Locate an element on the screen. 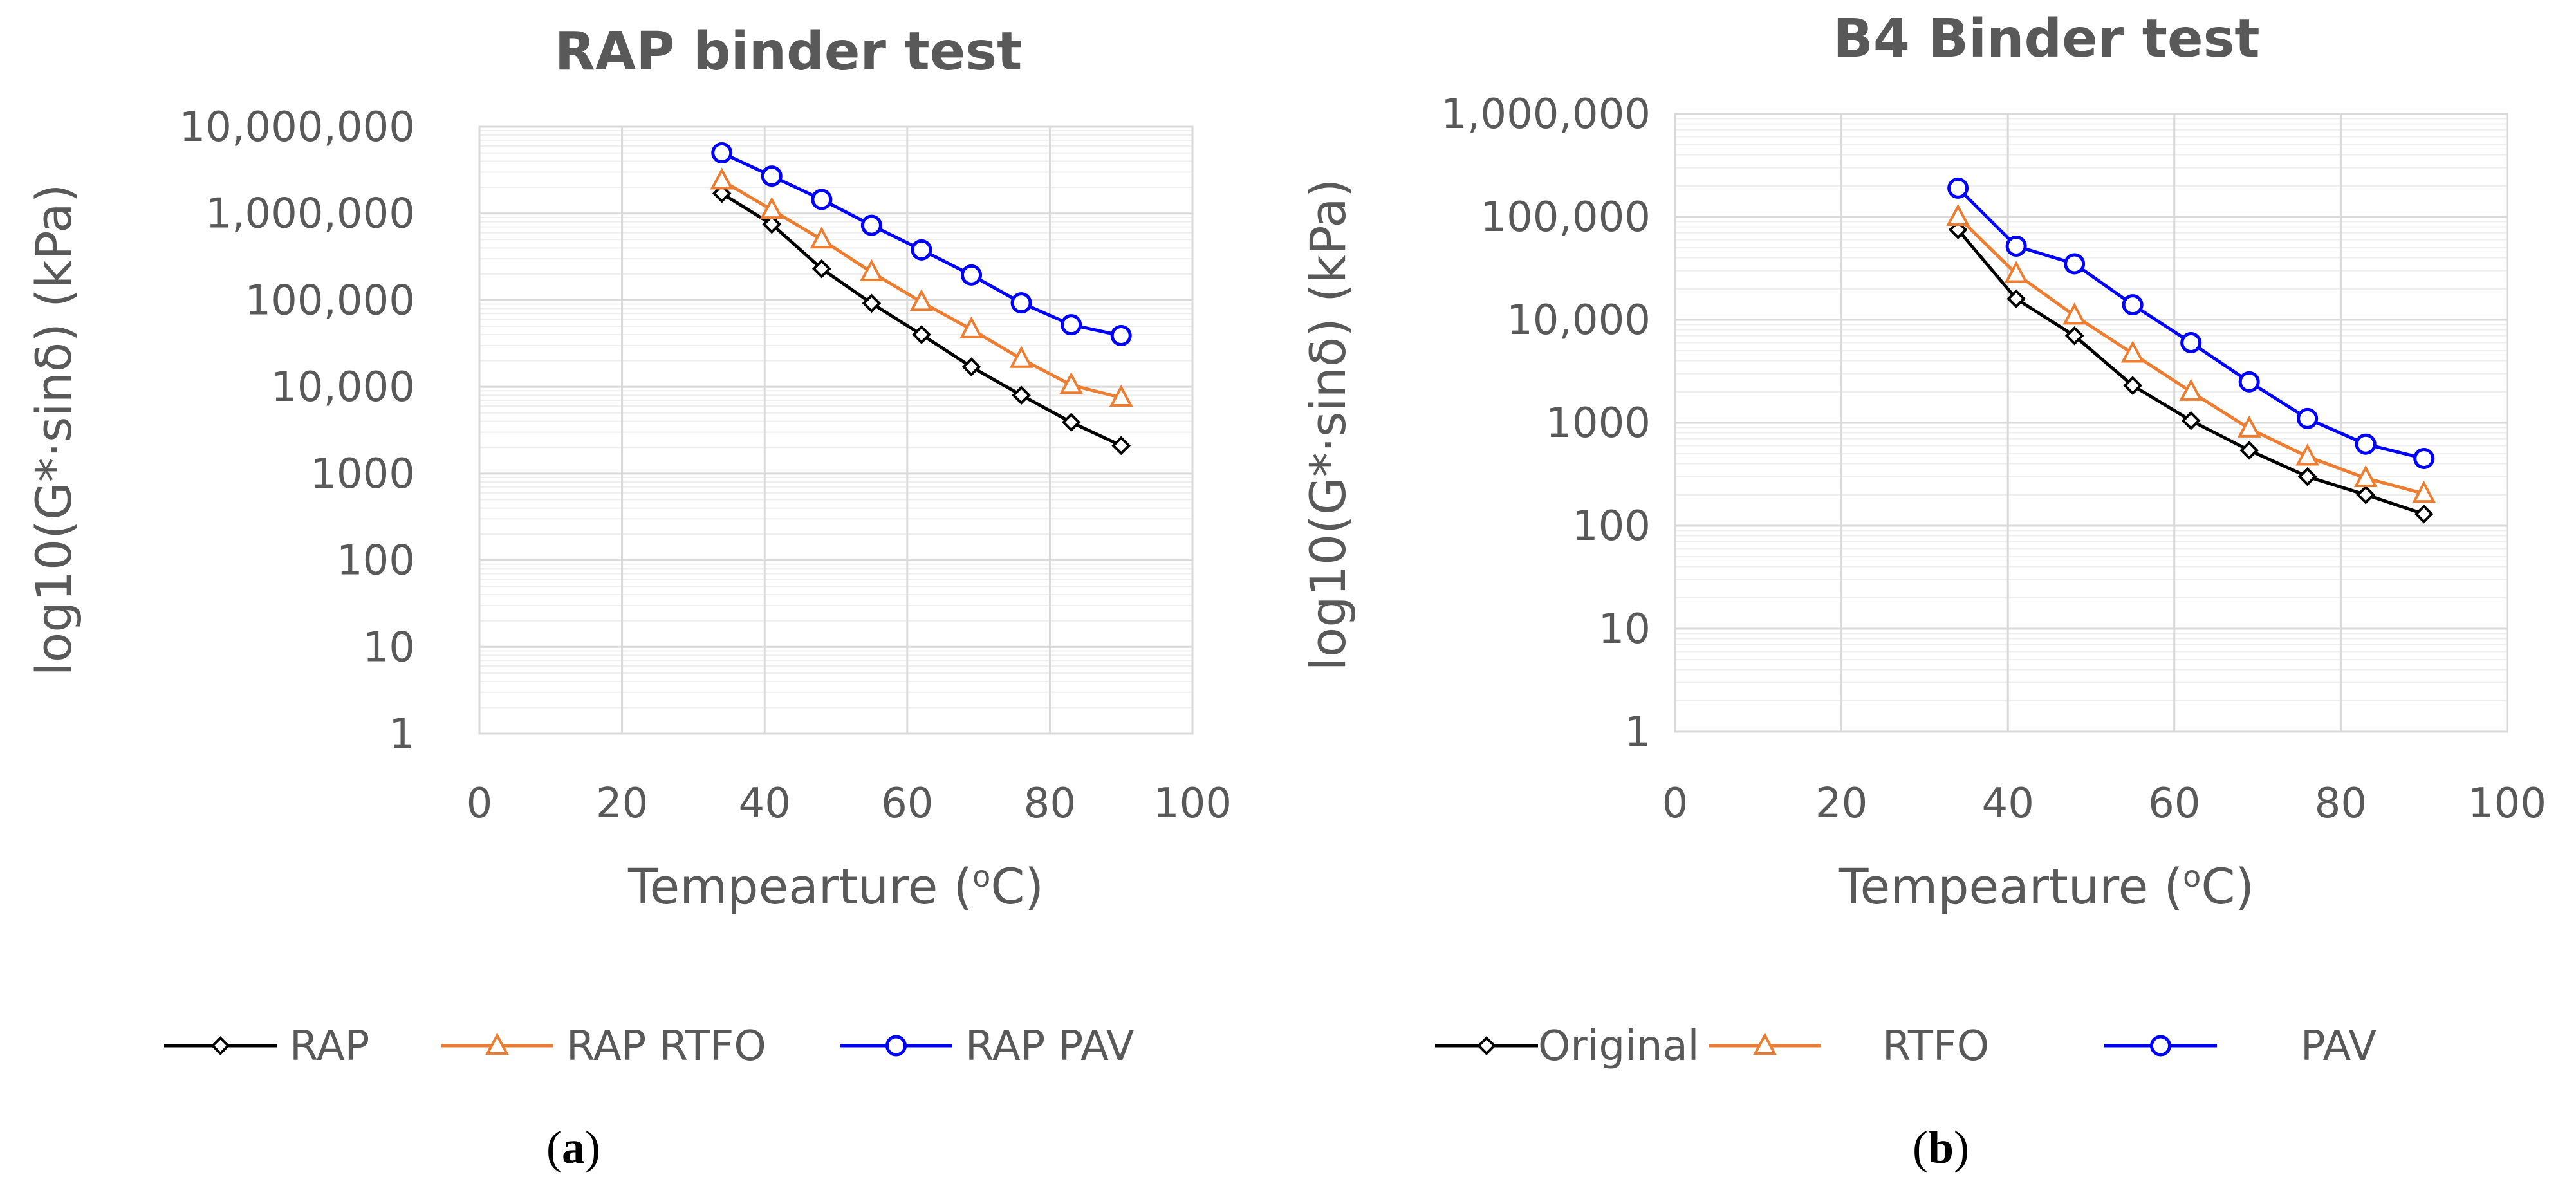  y-tick-label: 1,000,000 is located at coordinates (1546, 114).